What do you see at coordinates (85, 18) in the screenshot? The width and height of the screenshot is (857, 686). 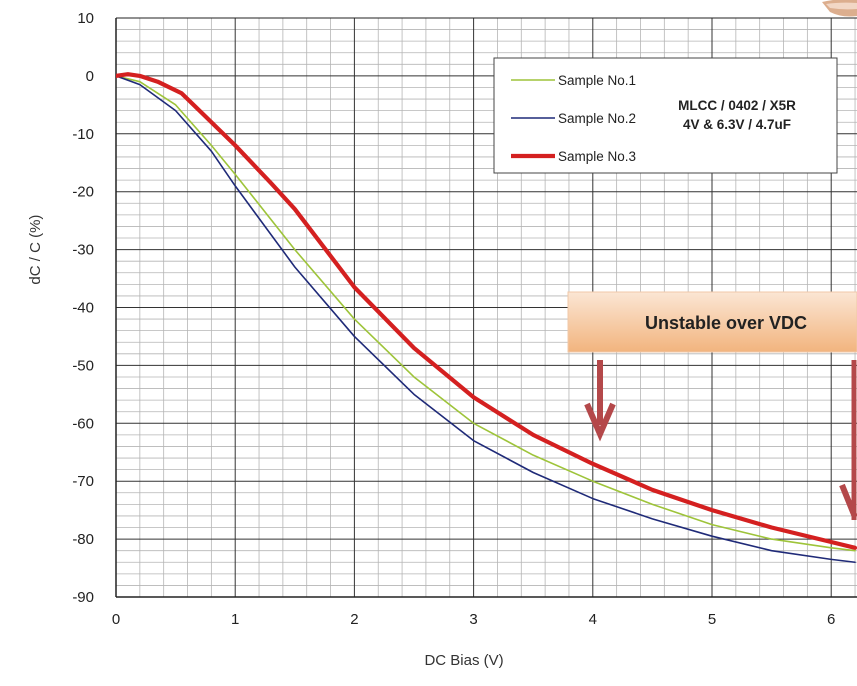 I see `y-tick-label: 10` at bounding box center [85, 18].